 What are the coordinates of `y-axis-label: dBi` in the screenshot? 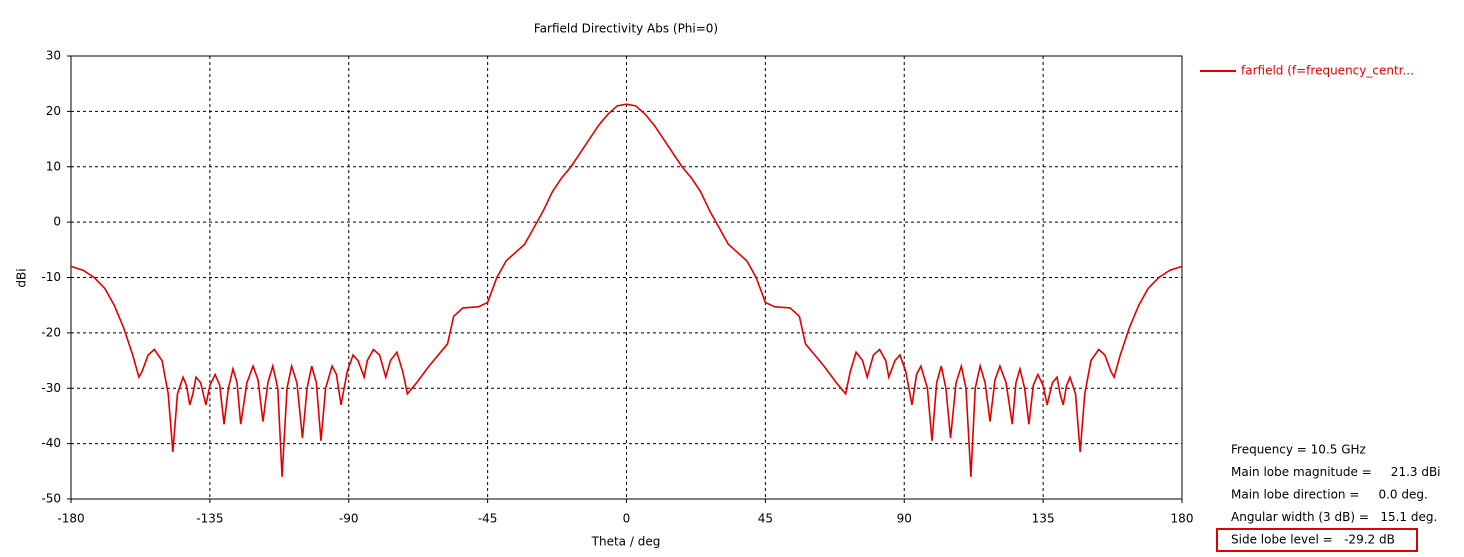 It's located at (22, 277).